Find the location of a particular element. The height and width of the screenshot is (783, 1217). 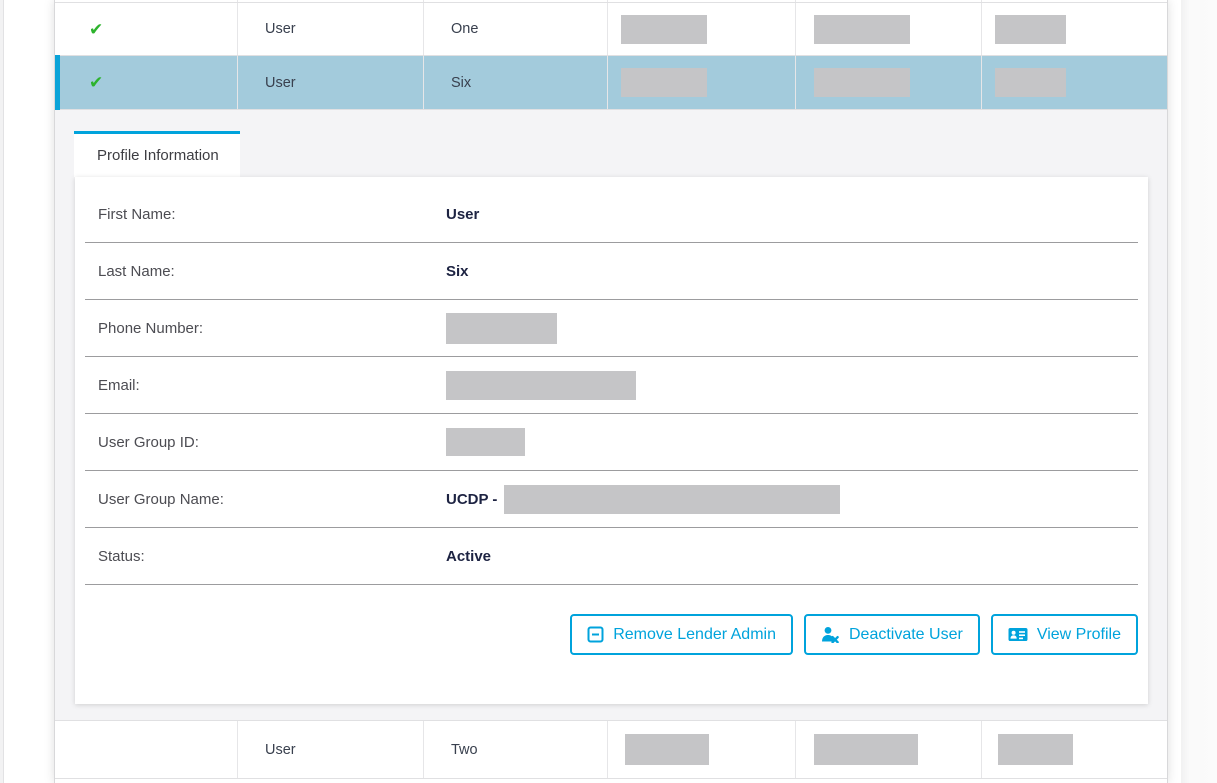

cell-last-name: Two is located at coordinates (516, 749).